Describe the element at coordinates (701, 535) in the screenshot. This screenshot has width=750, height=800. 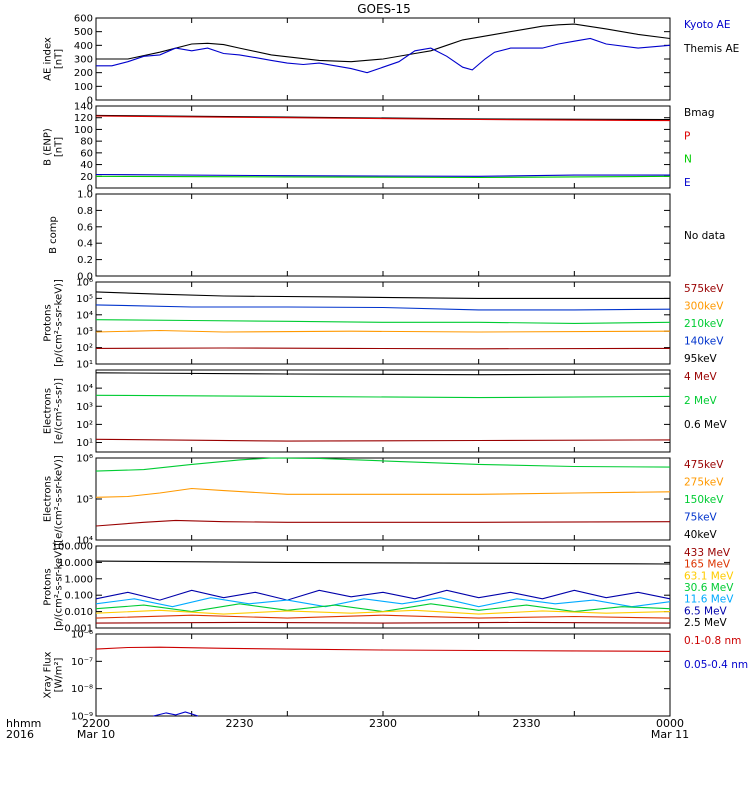
I see `legend-entry: 40keV` at that location.